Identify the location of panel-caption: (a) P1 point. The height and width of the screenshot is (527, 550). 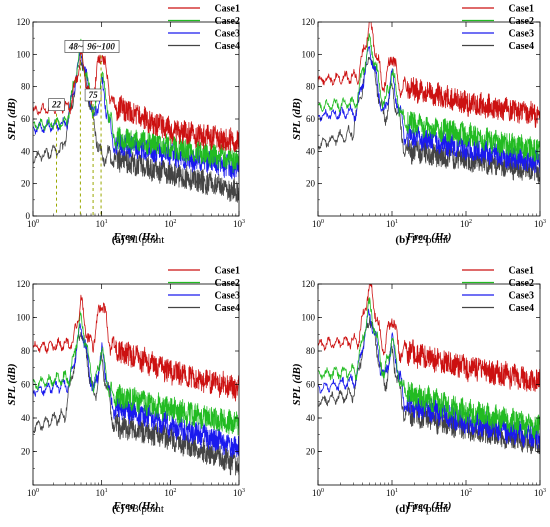
(138, 240).